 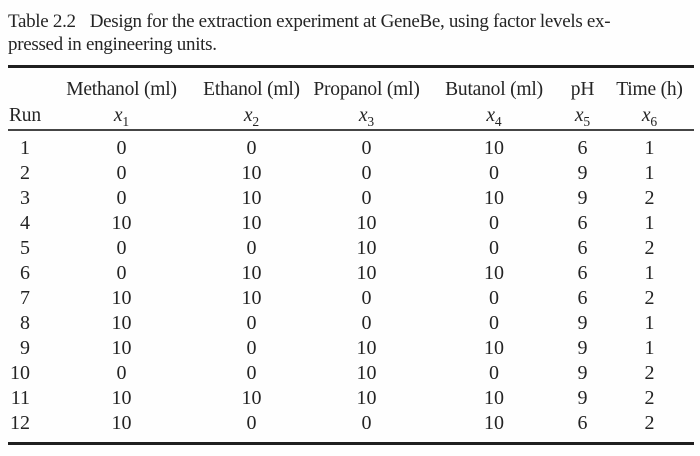 I want to click on header-run: Run, so click(x=26, y=116).